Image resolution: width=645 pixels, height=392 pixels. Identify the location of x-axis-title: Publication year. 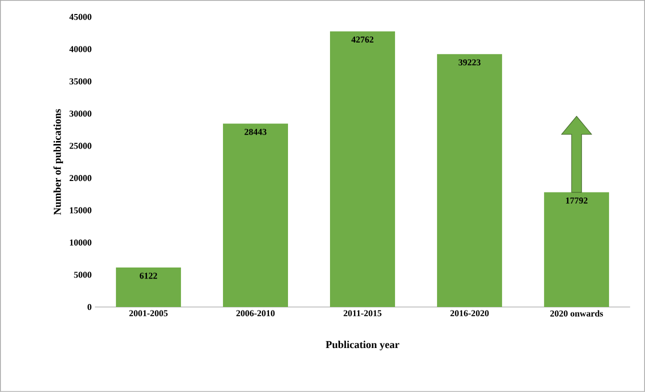
(363, 345).